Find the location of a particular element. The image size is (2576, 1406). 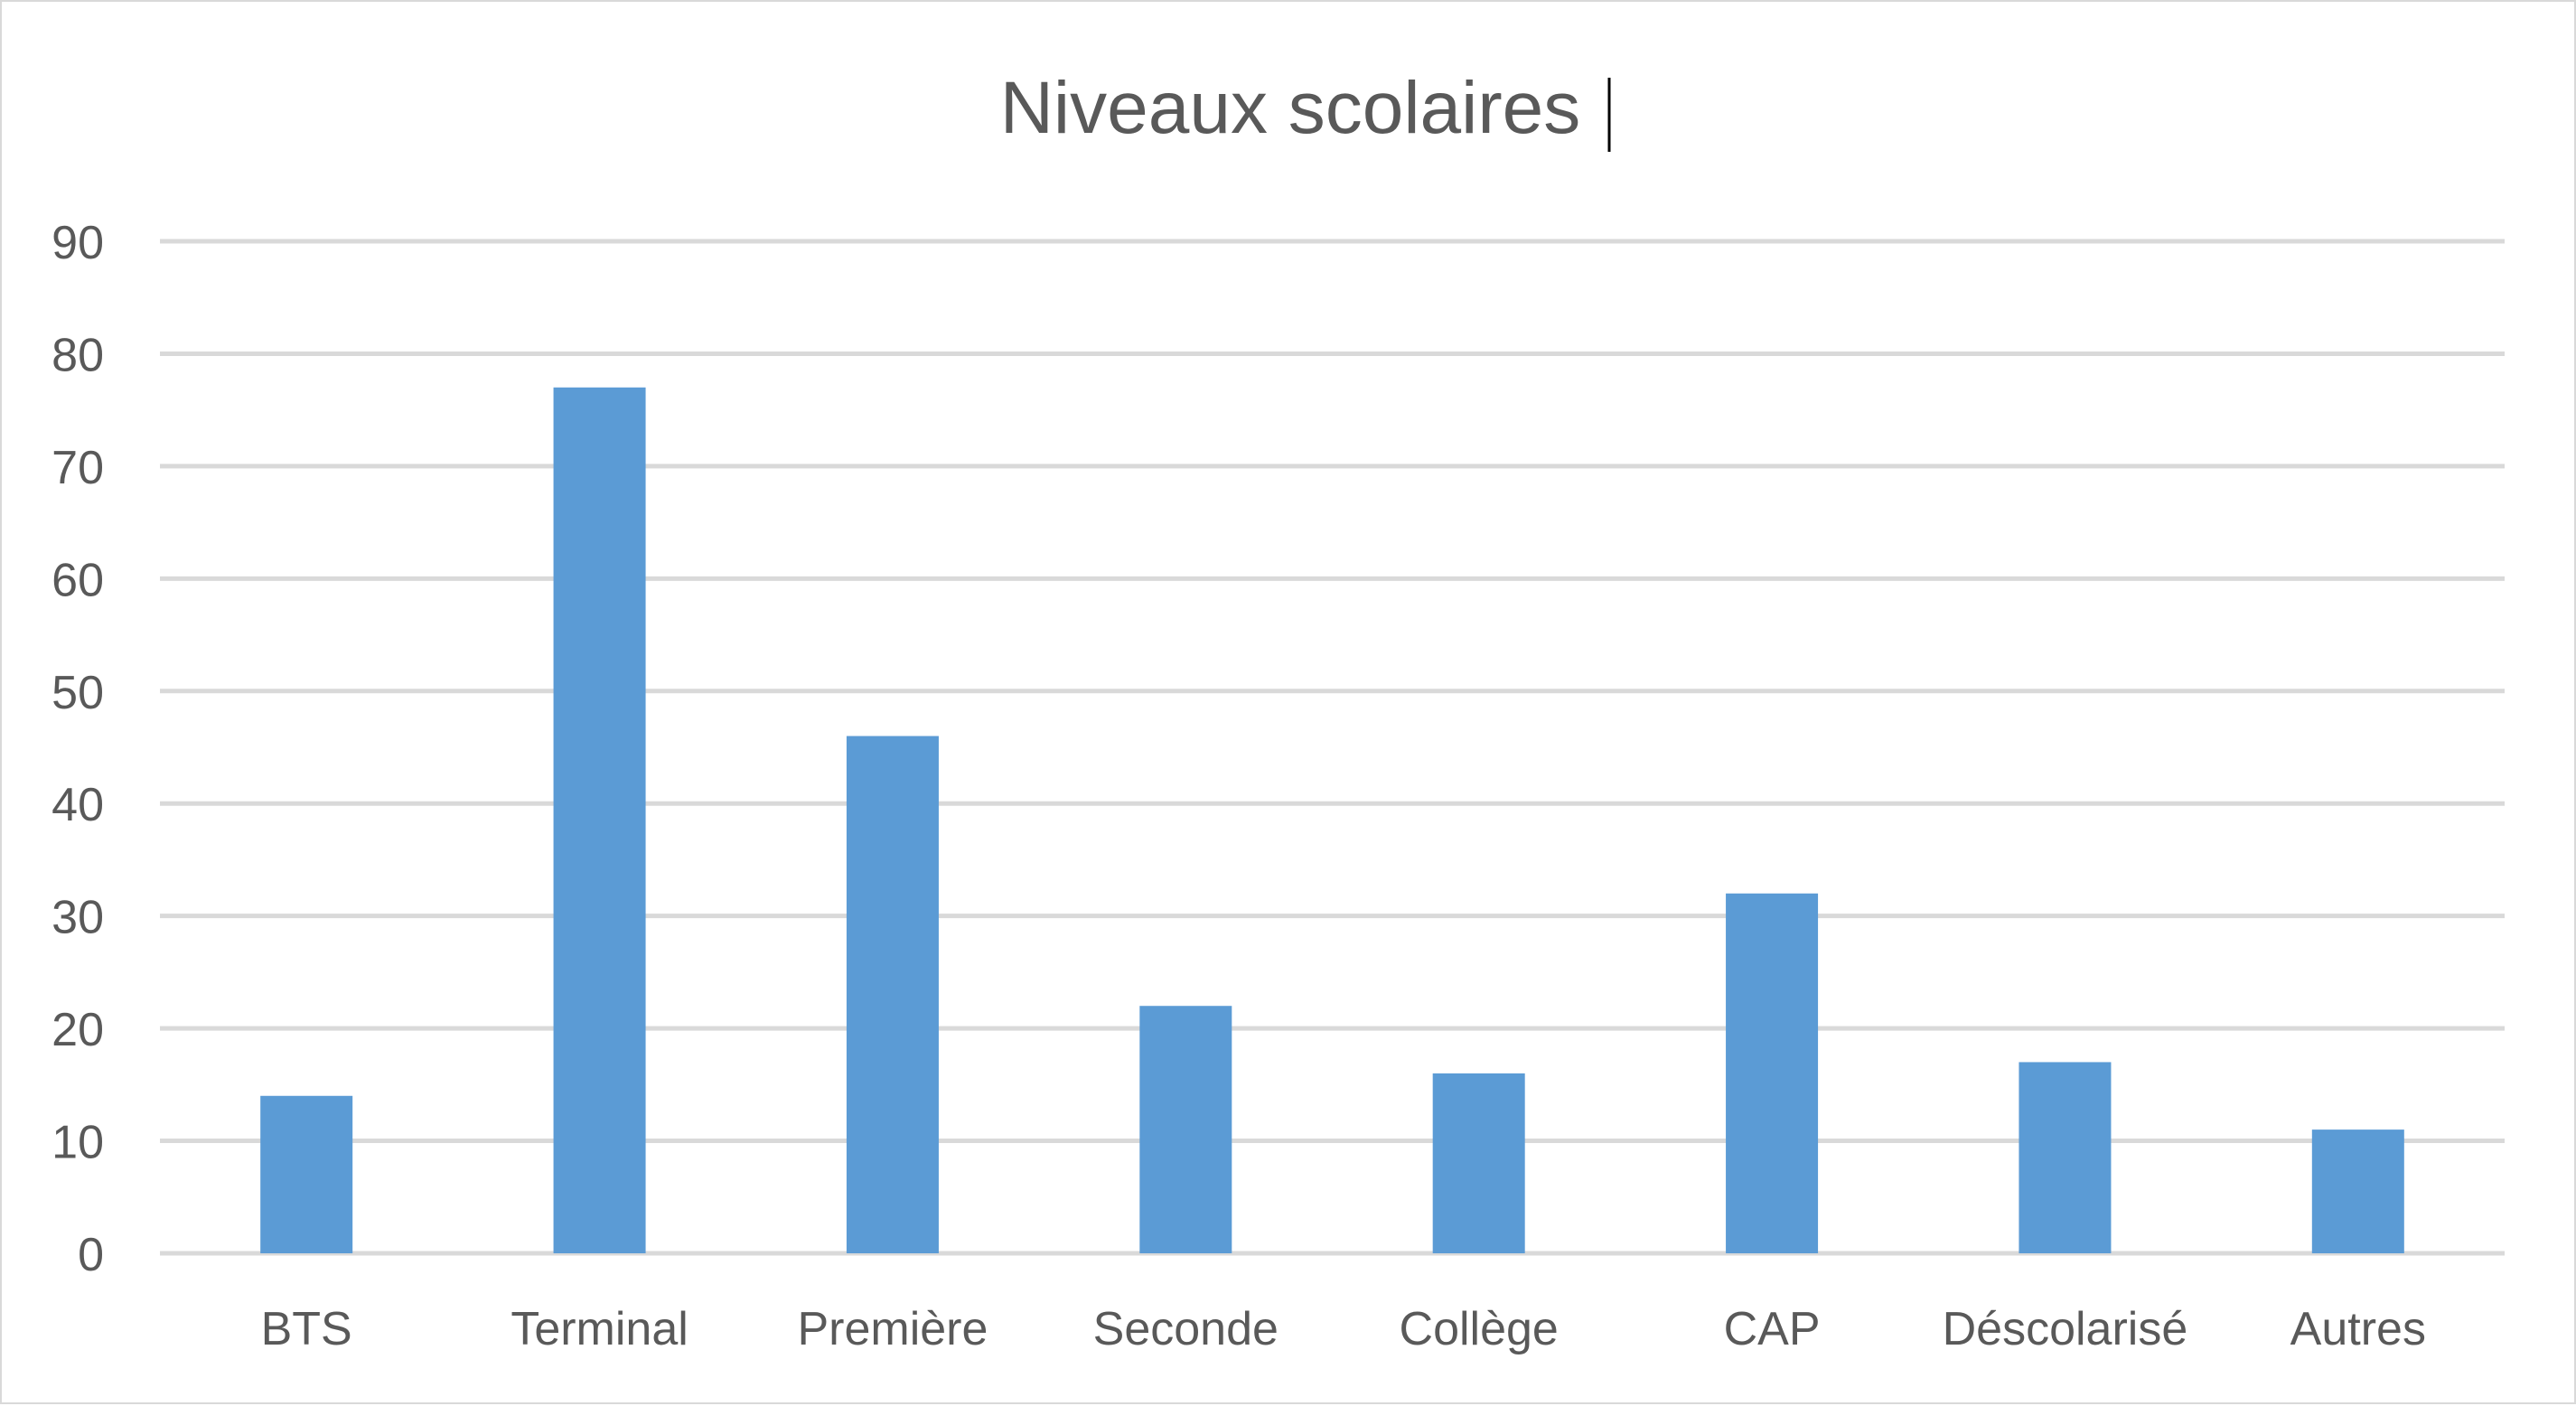

x-tick-label: Autres is located at coordinates (2358, 1329).